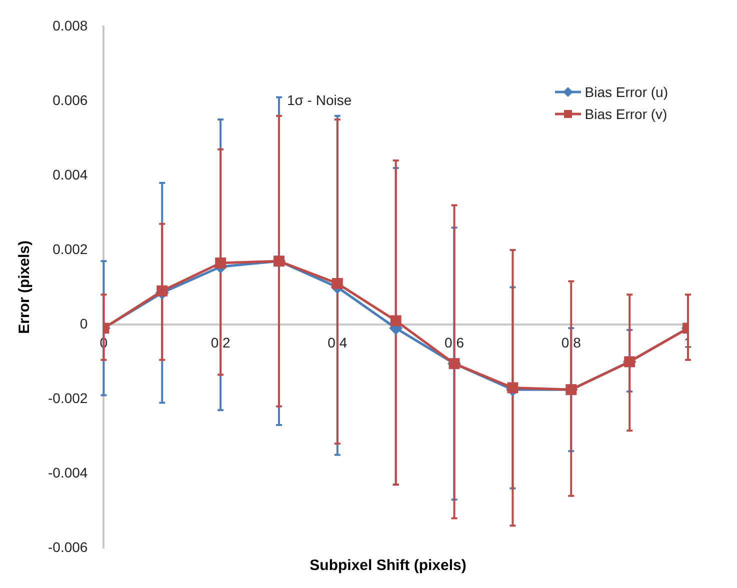 This screenshot has width=737, height=588. Describe the element at coordinates (626, 92) in the screenshot. I see `legend-label: Bias Error (u)` at that location.